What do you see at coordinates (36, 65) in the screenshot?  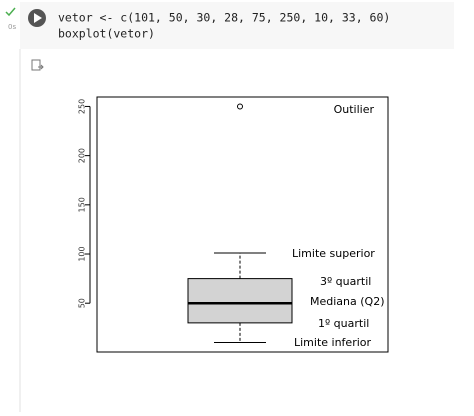 I see `output-icon` at bounding box center [36, 65].